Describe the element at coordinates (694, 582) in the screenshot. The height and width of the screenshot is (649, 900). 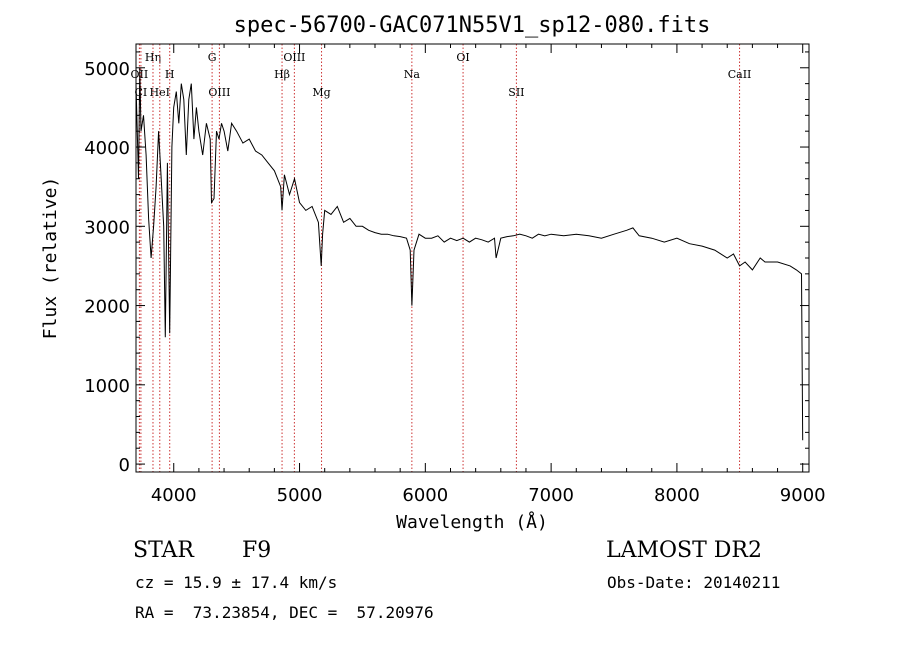
I see `observation-date: Obs-Date: 20140211` at that location.